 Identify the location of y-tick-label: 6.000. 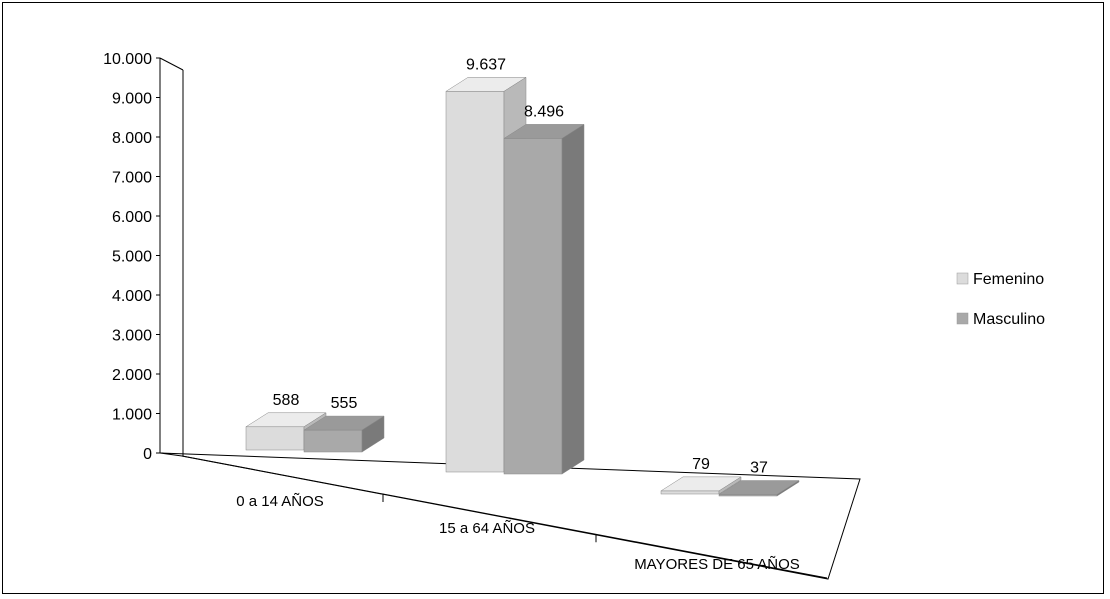
(132, 217).